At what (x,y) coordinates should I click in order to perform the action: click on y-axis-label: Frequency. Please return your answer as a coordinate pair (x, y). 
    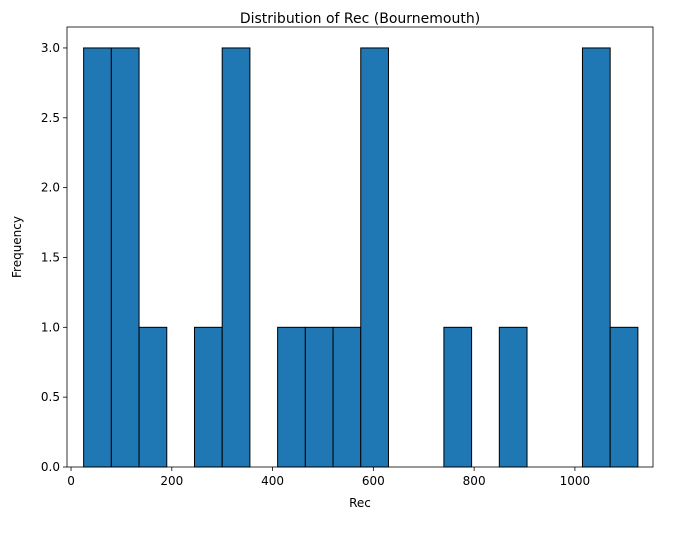
    Looking at the image, I should click on (17, 247).